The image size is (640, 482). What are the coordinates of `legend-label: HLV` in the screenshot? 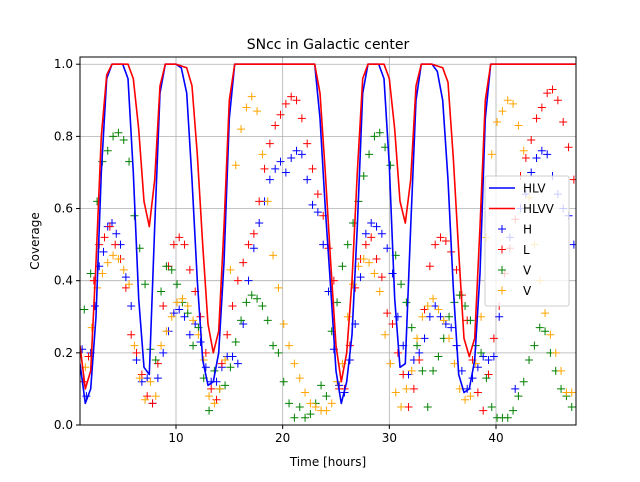 It's located at (534, 189).